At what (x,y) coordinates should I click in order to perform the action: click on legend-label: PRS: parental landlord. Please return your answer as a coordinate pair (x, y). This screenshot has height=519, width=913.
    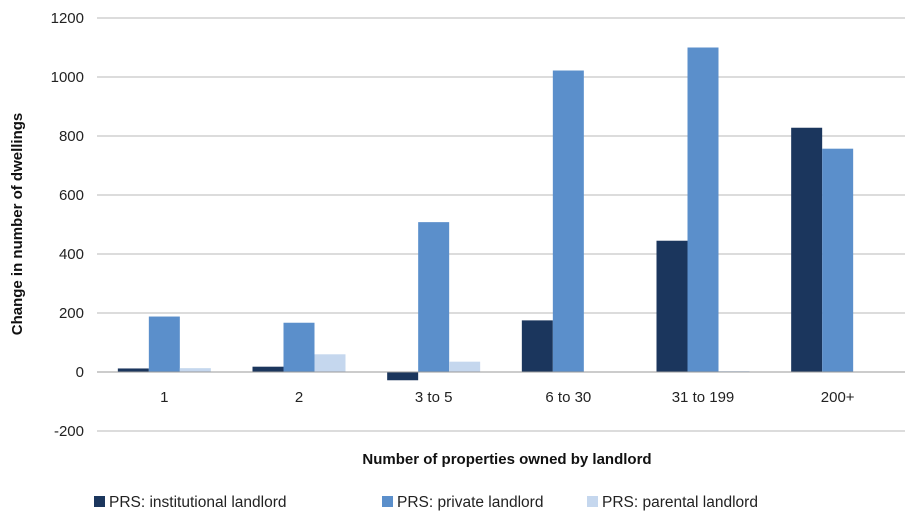
    Looking at the image, I should click on (680, 502).